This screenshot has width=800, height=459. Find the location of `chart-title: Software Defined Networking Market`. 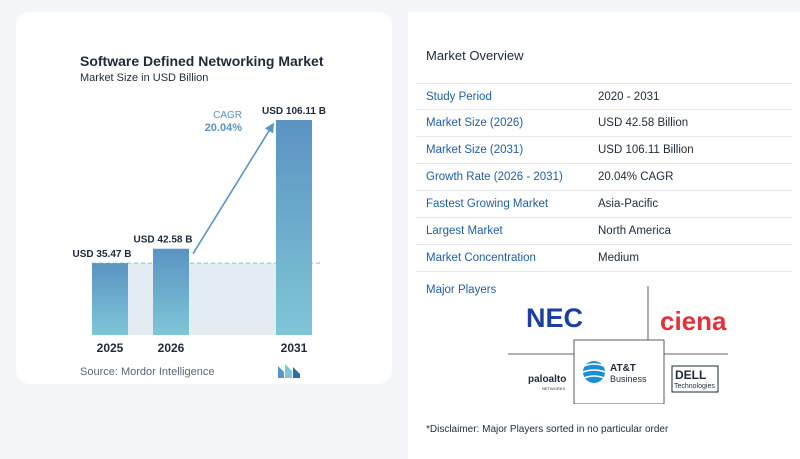

chart-title: Software Defined Networking Market is located at coordinates (202, 61).